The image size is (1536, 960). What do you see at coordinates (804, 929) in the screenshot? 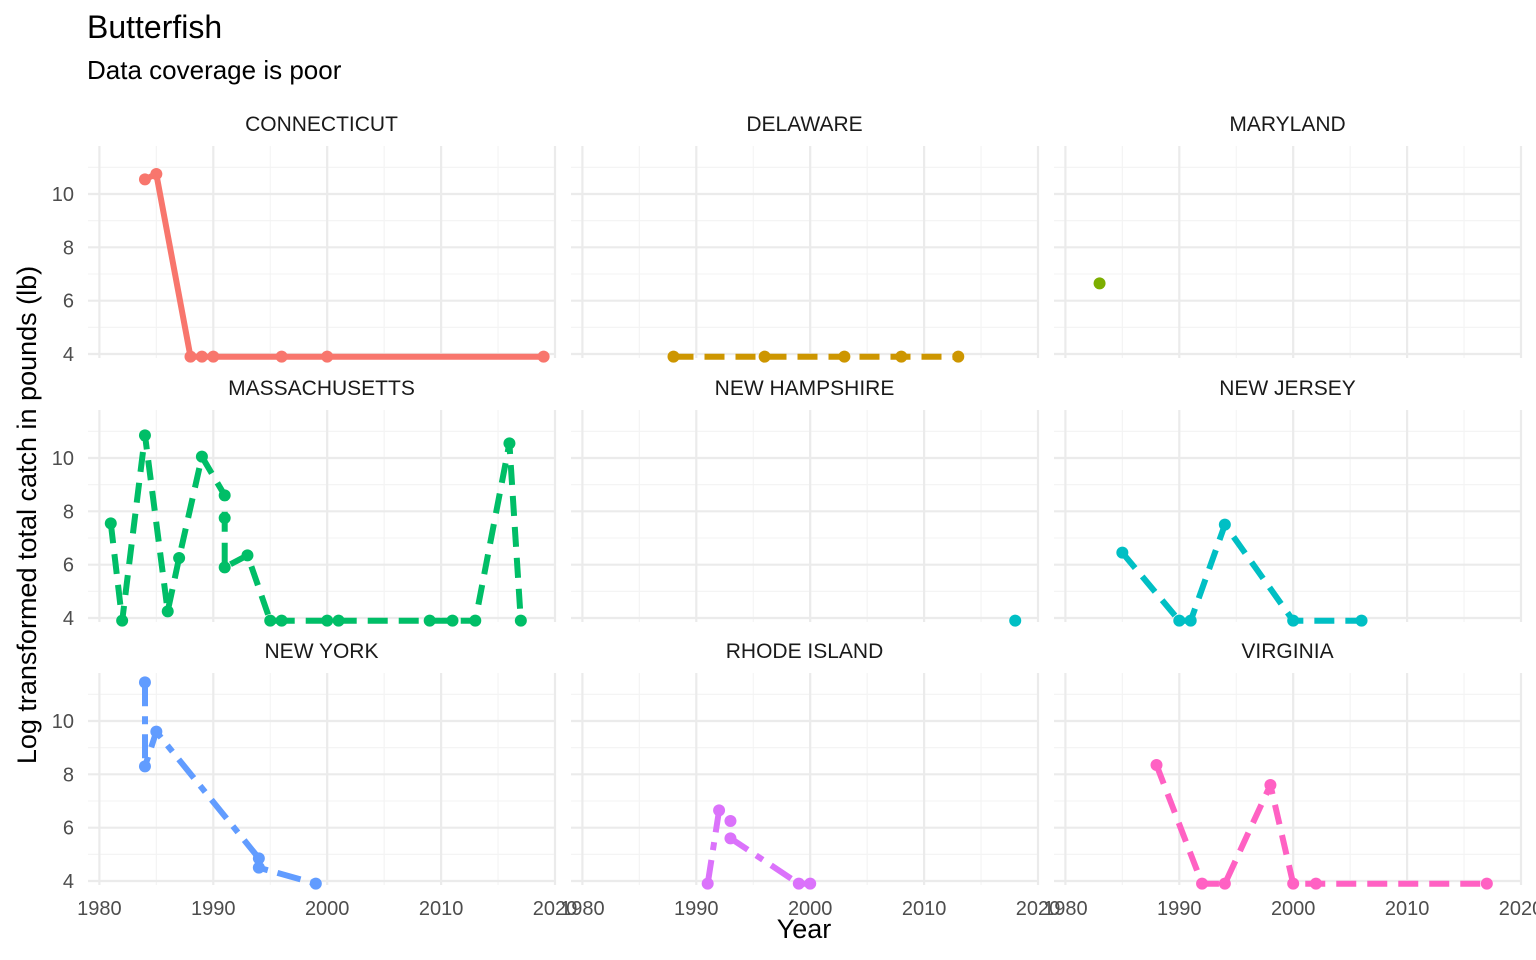
I see `x-axis-title: Year` at bounding box center [804, 929].